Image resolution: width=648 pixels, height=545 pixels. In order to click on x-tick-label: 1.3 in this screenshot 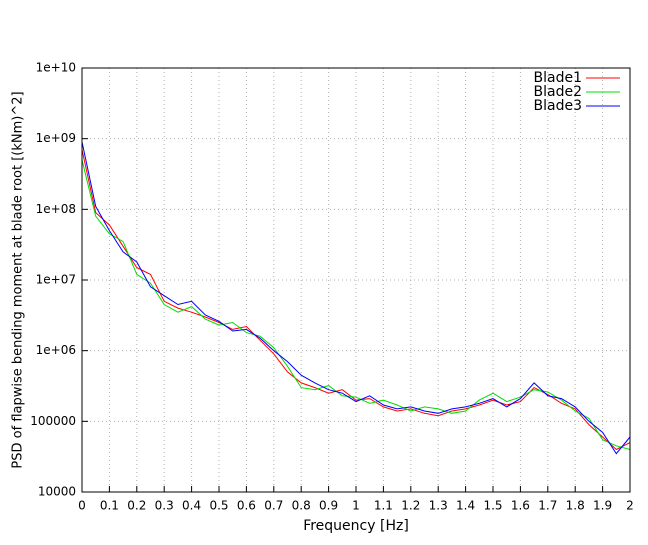, I will do `click(438, 506)`.